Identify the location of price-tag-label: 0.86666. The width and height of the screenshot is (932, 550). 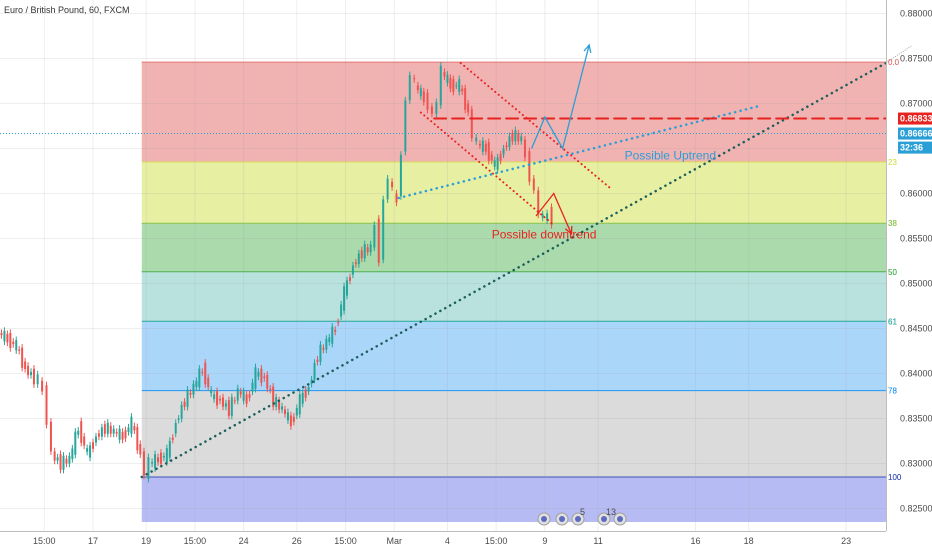
(916, 134).